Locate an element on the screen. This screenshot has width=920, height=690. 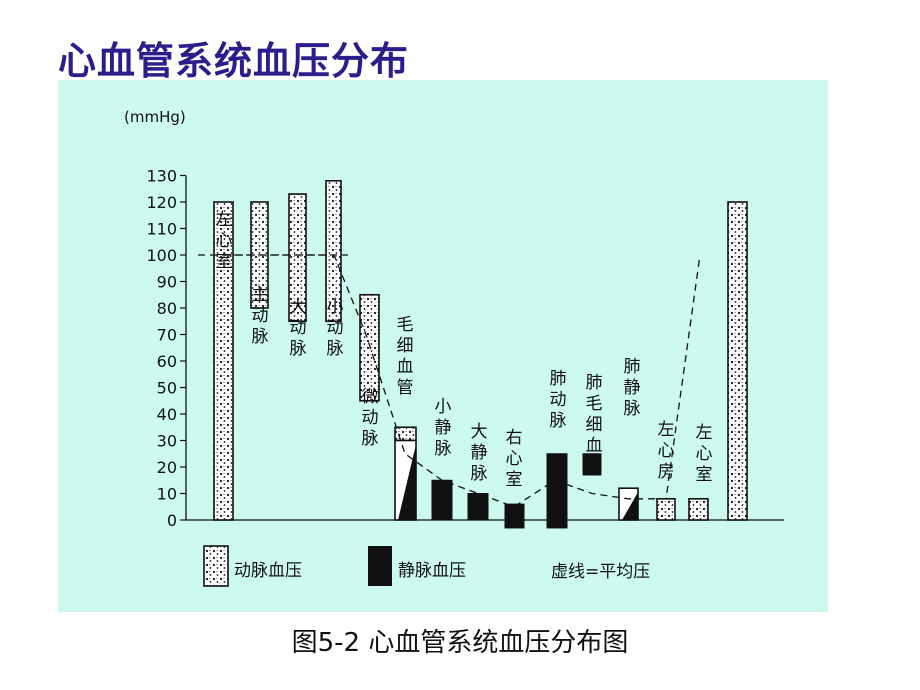
category-label: 主动脉 is located at coordinates (260, 316).